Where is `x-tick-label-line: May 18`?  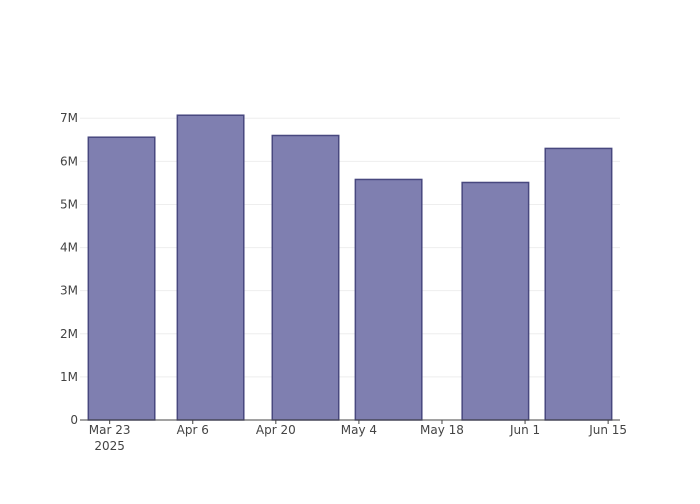 x-tick-label-line: May 18 is located at coordinates (442, 430).